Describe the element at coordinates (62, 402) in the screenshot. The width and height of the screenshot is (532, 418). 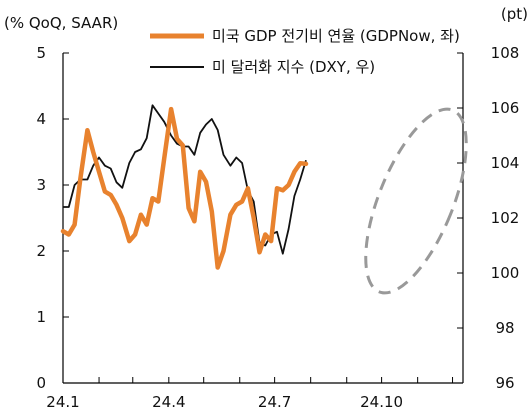
I see `x-tick-label: 24.1` at that location.